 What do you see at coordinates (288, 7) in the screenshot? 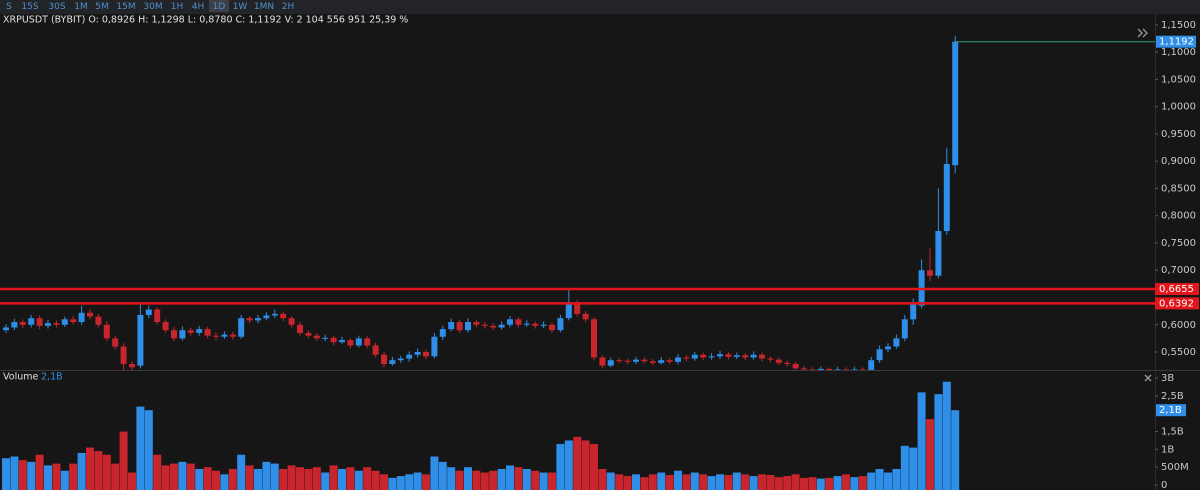
I see `timeframe-button: 2H` at bounding box center [288, 7].